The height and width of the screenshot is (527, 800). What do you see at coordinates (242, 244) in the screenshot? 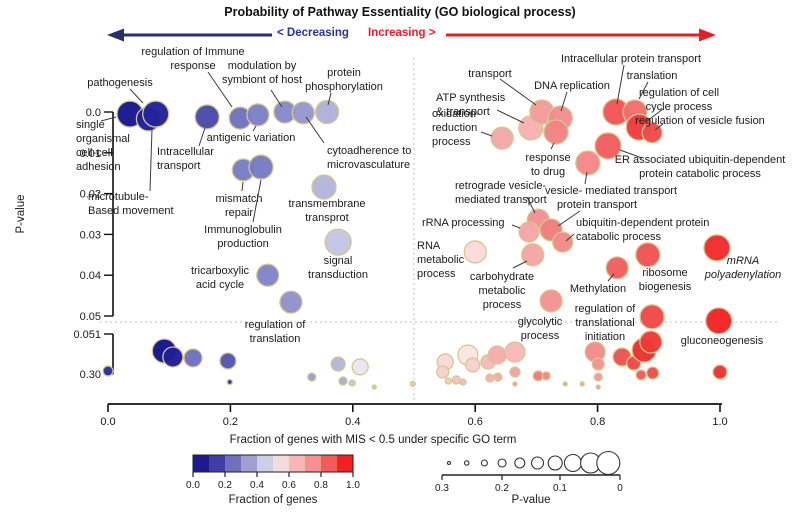
I see `term-label: production` at bounding box center [242, 244].